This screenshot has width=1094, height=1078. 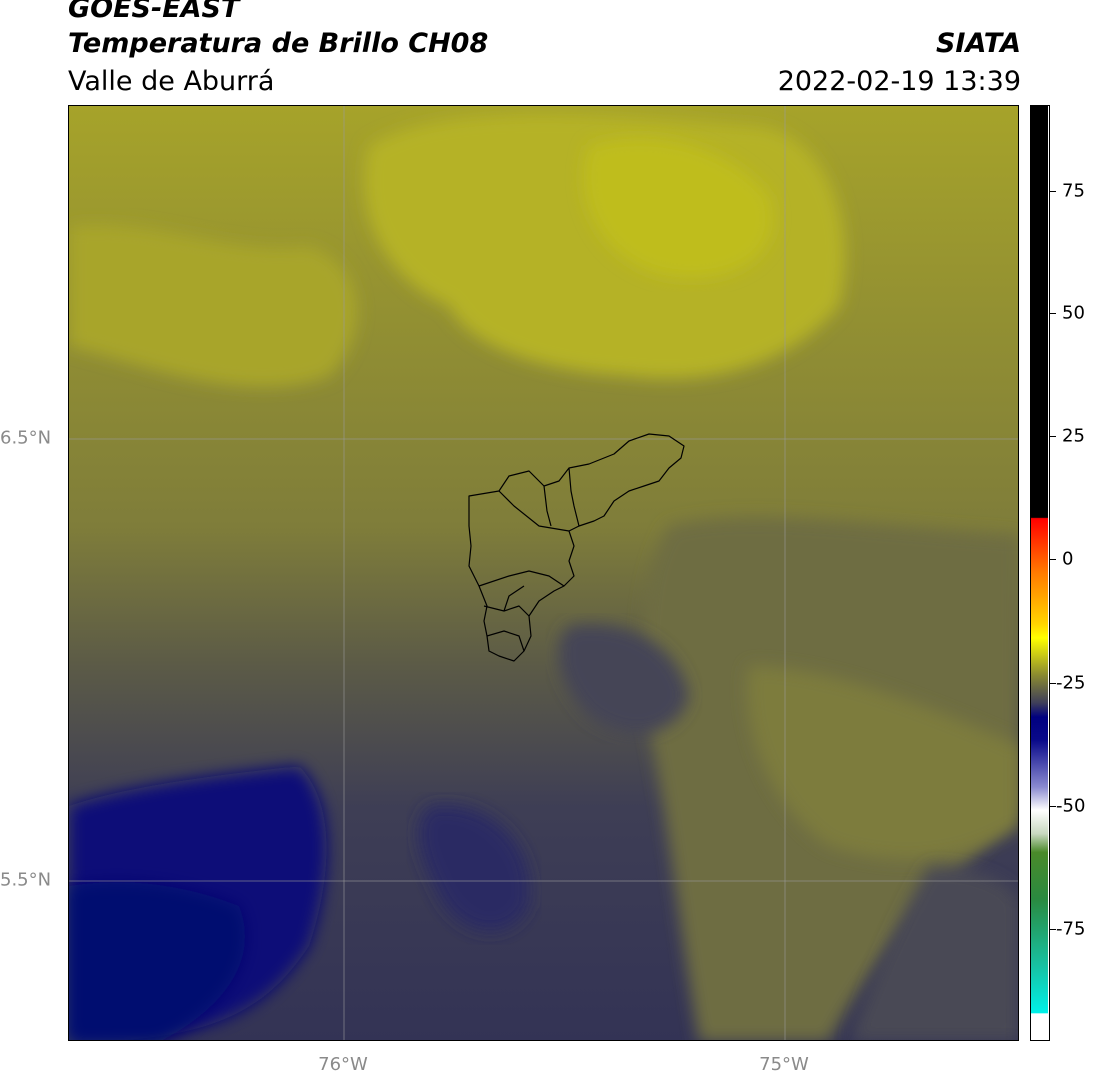 I want to click on colorbar-label-neg25: -25, so click(x=1071, y=683).